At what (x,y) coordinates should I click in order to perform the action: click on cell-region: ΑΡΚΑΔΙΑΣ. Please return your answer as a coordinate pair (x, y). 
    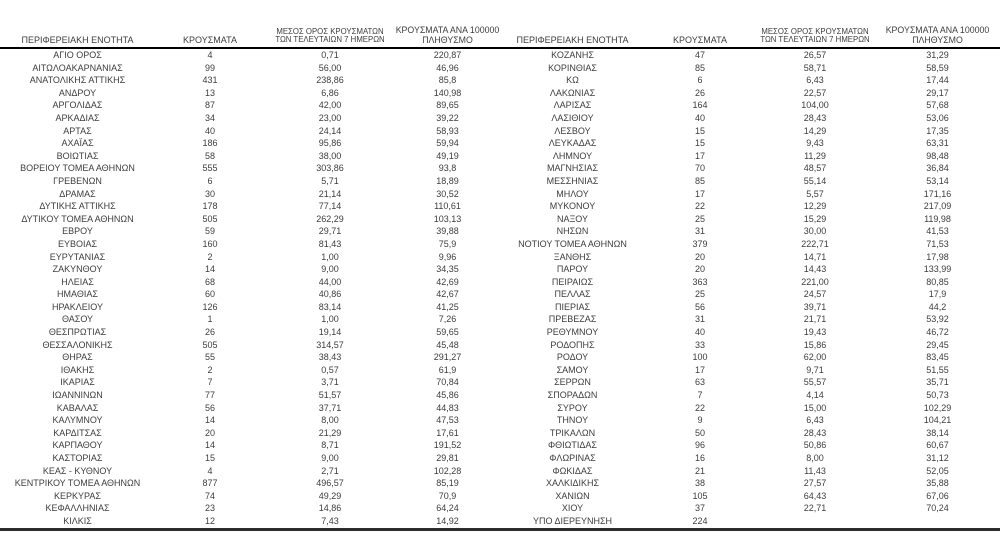
    Looking at the image, I should click on (77, 117).